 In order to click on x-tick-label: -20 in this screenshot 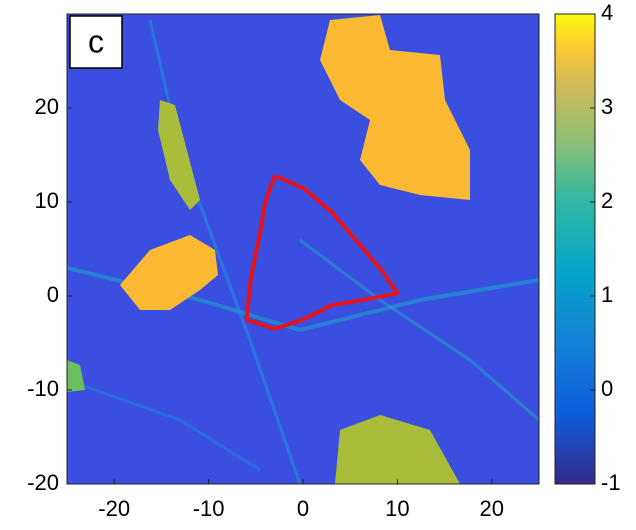, I will do `click(114, 508)`.